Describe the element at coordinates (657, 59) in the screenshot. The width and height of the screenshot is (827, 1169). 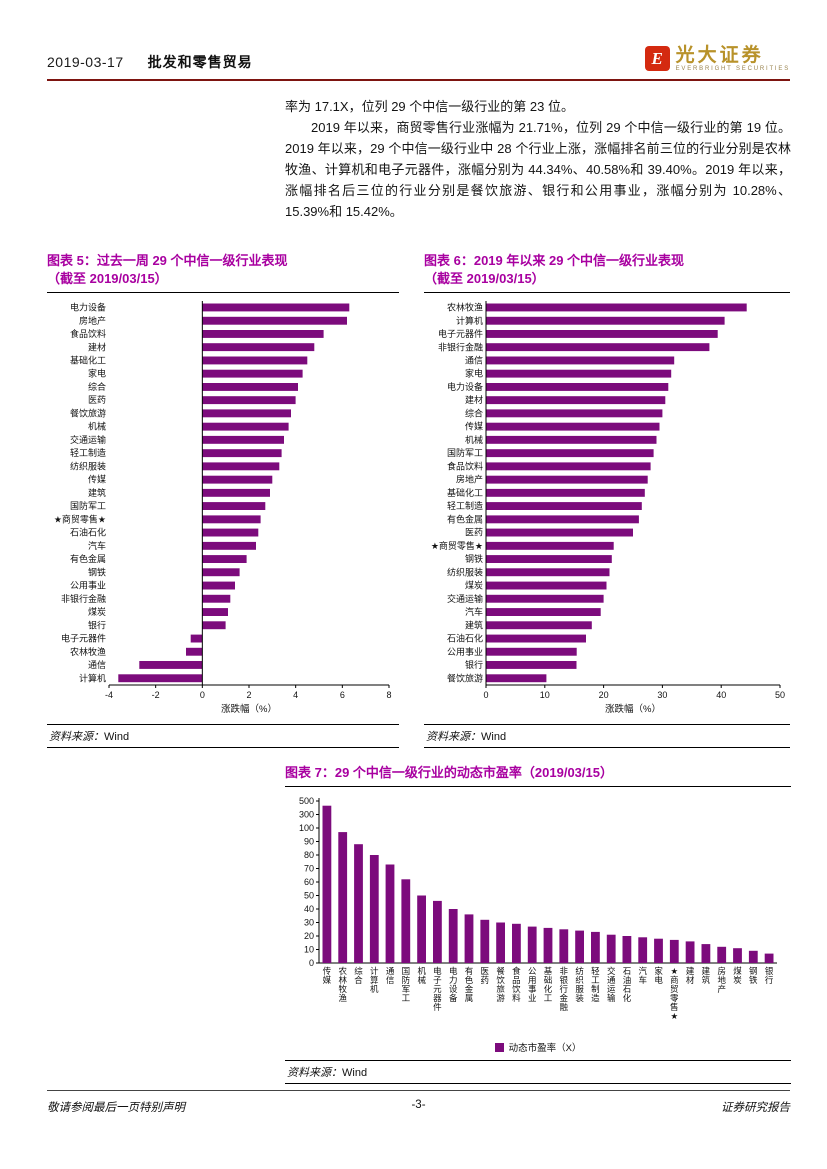
I see `everbright-logo-icon: E` at that location.